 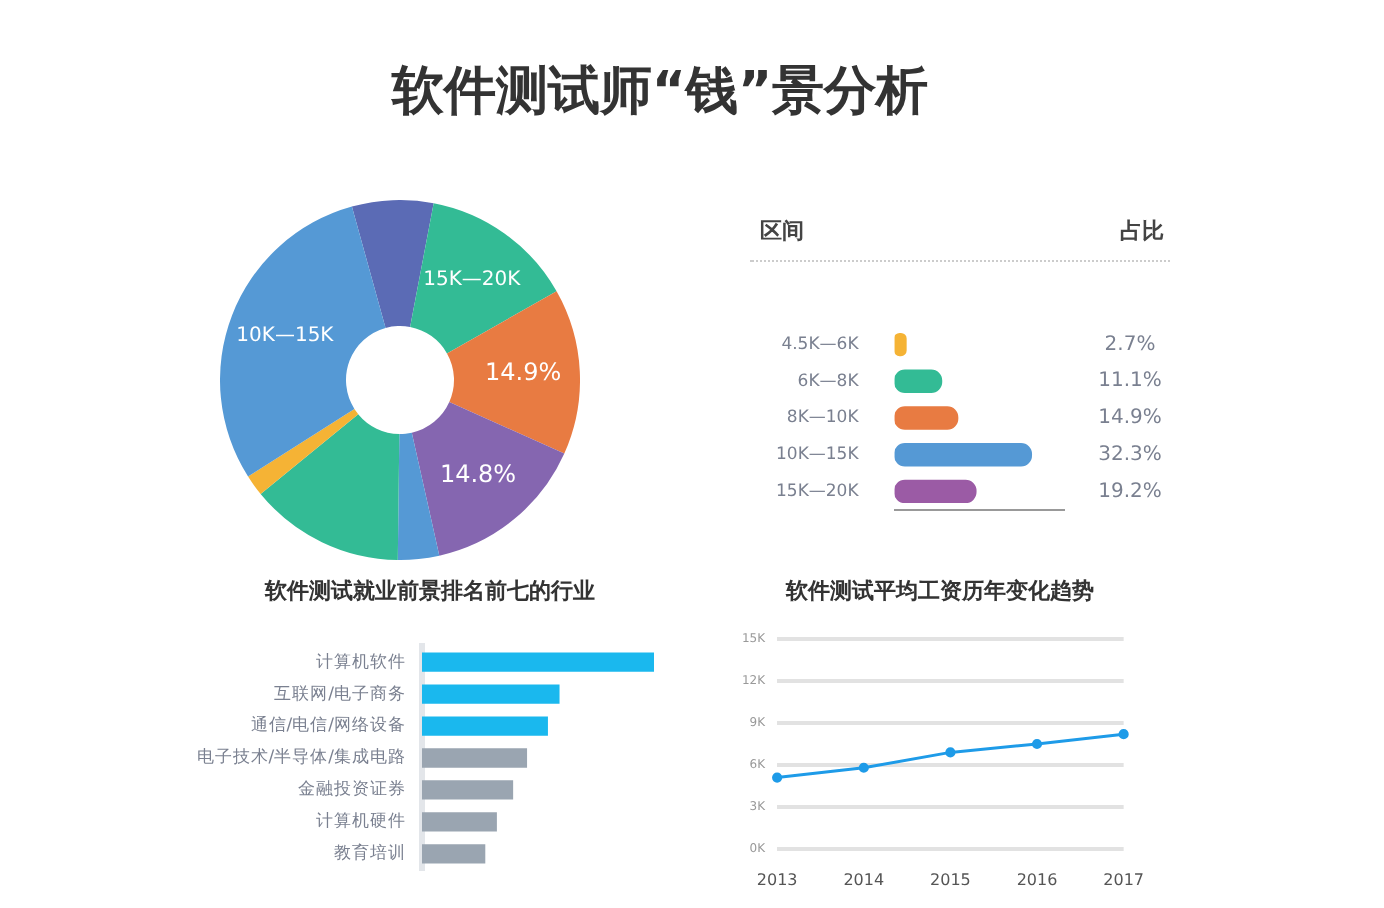 I want to click on chart-title: 软件测试师“钱”景分析, so click(x=660, y=93).